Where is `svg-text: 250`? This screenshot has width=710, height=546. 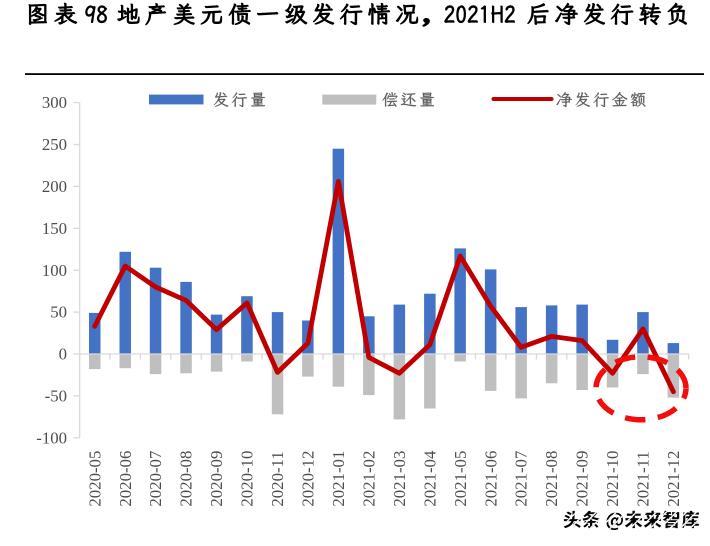 svg-text: 250 is located at coordinates (54, 144).